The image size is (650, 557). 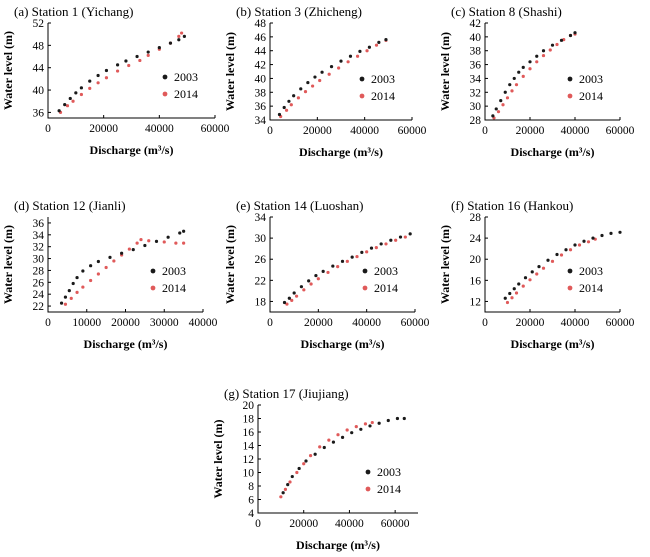 What do you see at coordinates (39, 24) in the screenshot?
I see `y-tick-label: 52` at bounding box center [39, 24].